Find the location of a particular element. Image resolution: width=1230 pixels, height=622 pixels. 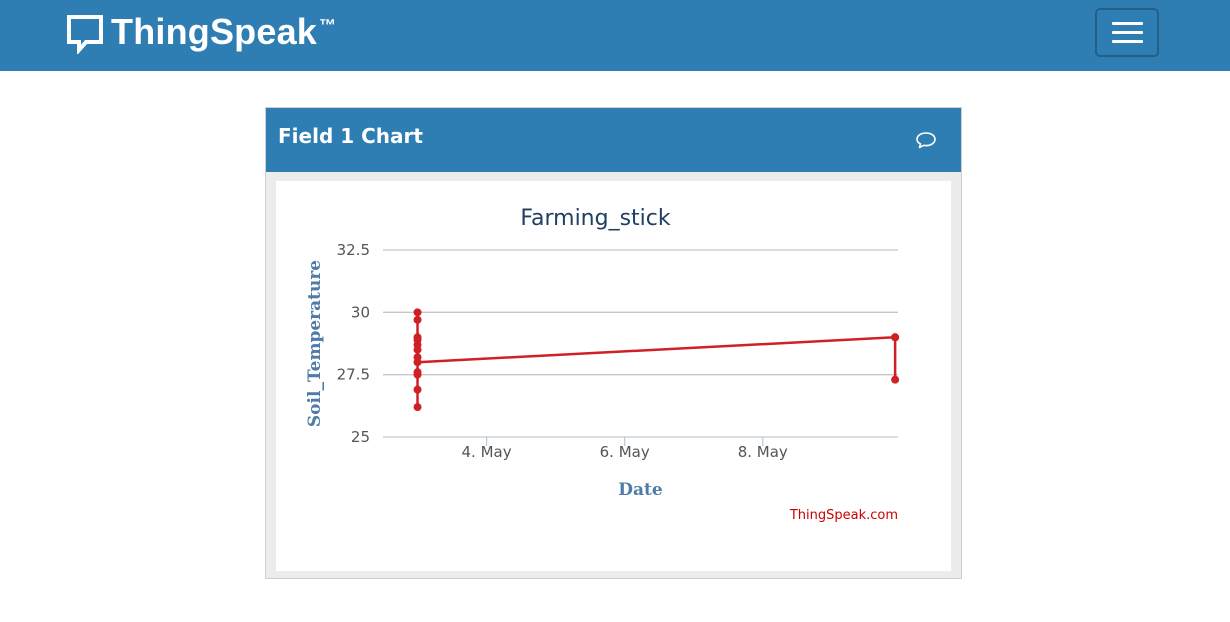

series-line is located at coordinates (656, 359).